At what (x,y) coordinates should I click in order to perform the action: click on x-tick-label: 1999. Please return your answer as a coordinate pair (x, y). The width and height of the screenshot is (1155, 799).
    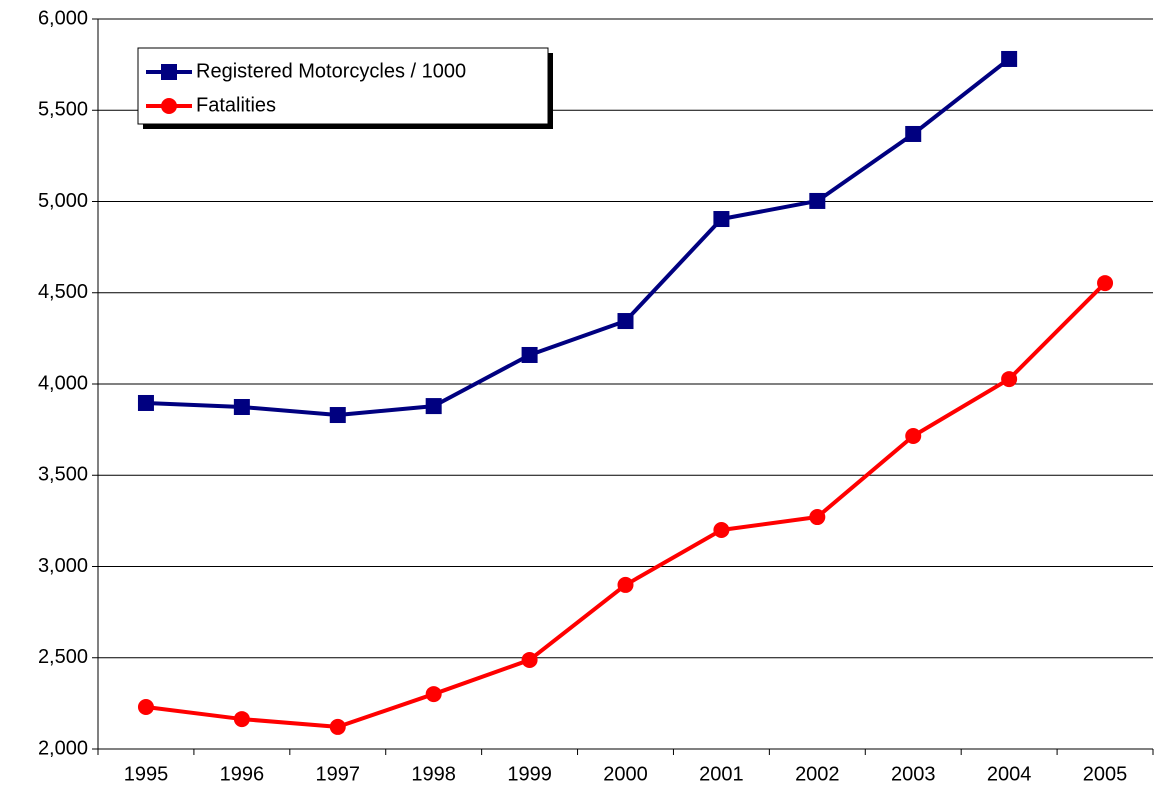
    Looking at the image, I should click on (529, 774).